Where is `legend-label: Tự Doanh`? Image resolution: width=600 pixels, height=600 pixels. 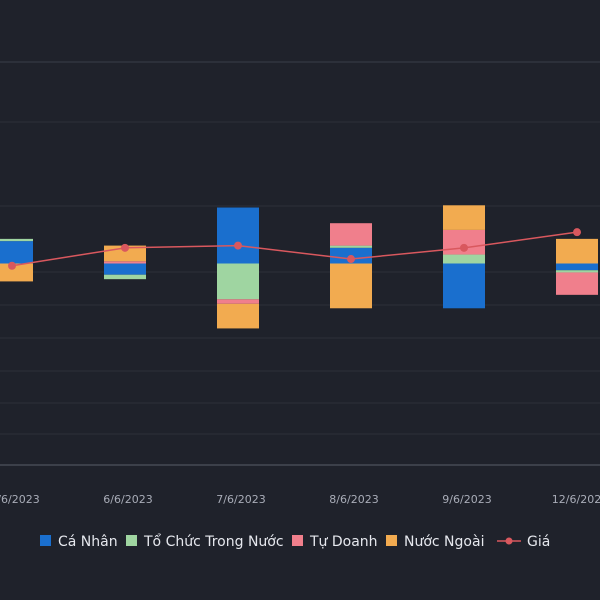
legend-label: Tự Doanh is located at coordinates (343, 542).